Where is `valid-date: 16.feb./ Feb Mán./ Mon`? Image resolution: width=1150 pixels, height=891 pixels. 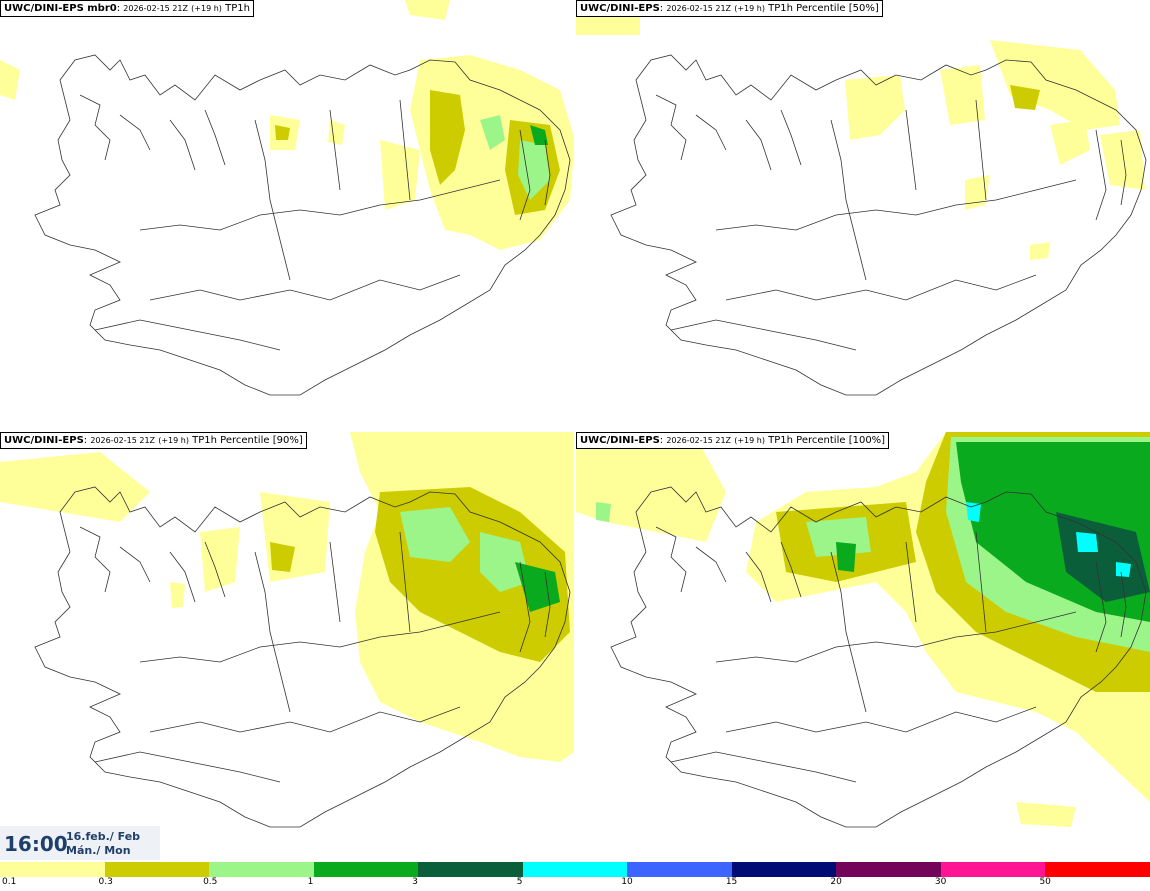
valid-date: 16.feb./ Feb Mán./ Mon is located at coordinates (103, 844).